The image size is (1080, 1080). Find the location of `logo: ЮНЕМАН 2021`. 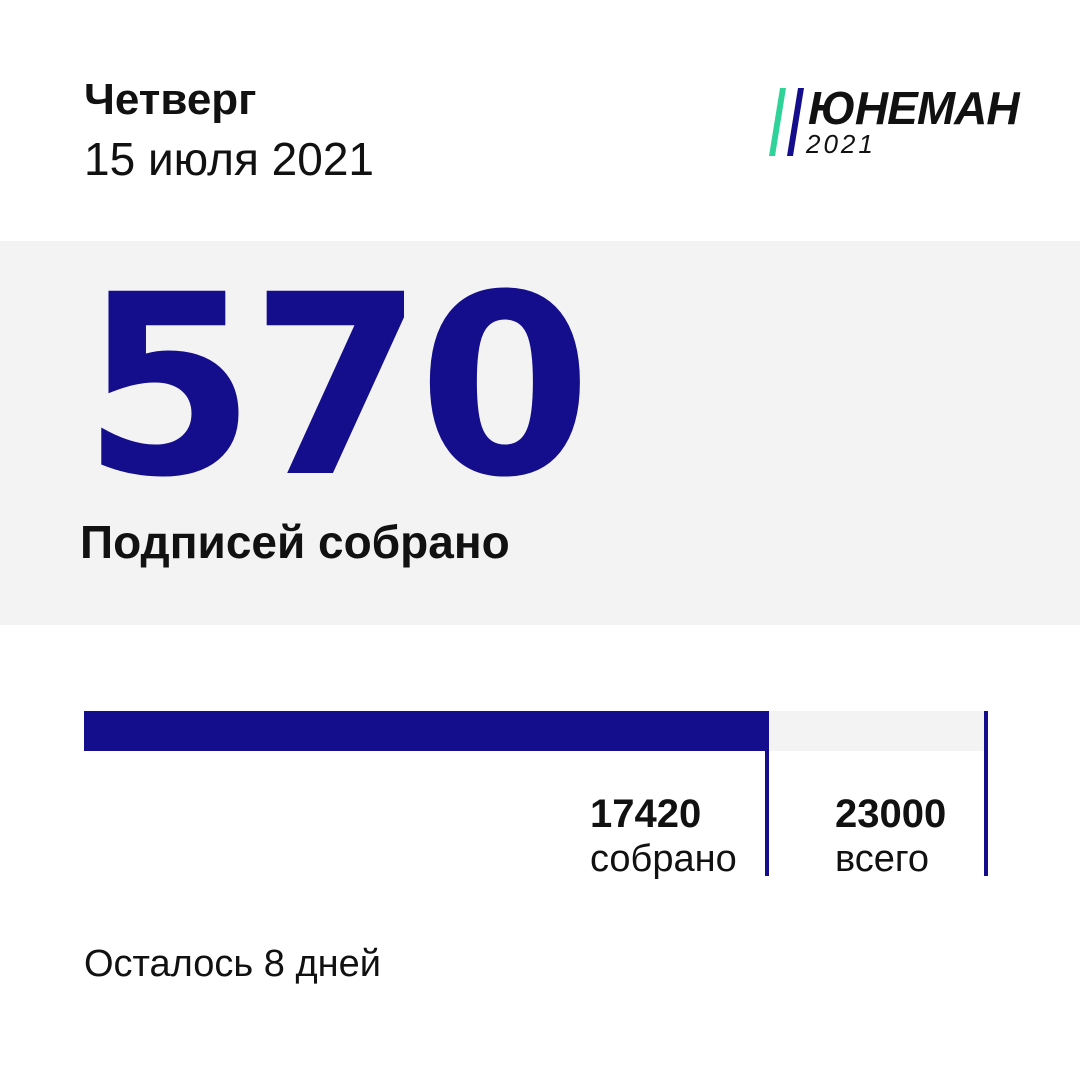

logo: ЮНЕМАН 2021 is located at coordinates (893, 121).